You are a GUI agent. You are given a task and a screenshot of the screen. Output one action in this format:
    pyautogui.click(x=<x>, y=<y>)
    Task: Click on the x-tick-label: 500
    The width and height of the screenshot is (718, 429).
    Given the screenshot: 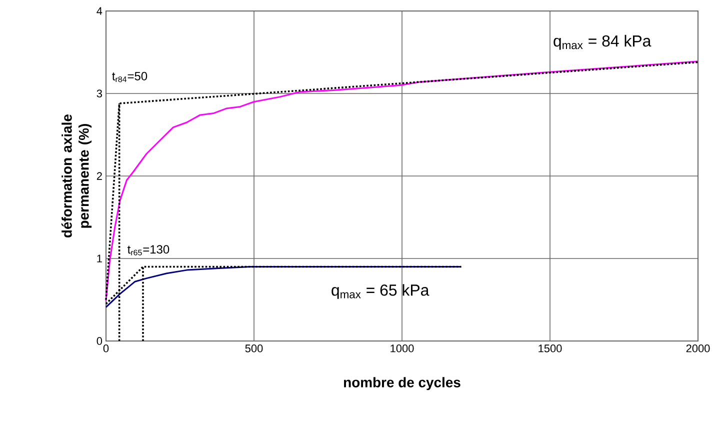 What is the action you would take?
    pyautogui.click(x=254, y=348)
    